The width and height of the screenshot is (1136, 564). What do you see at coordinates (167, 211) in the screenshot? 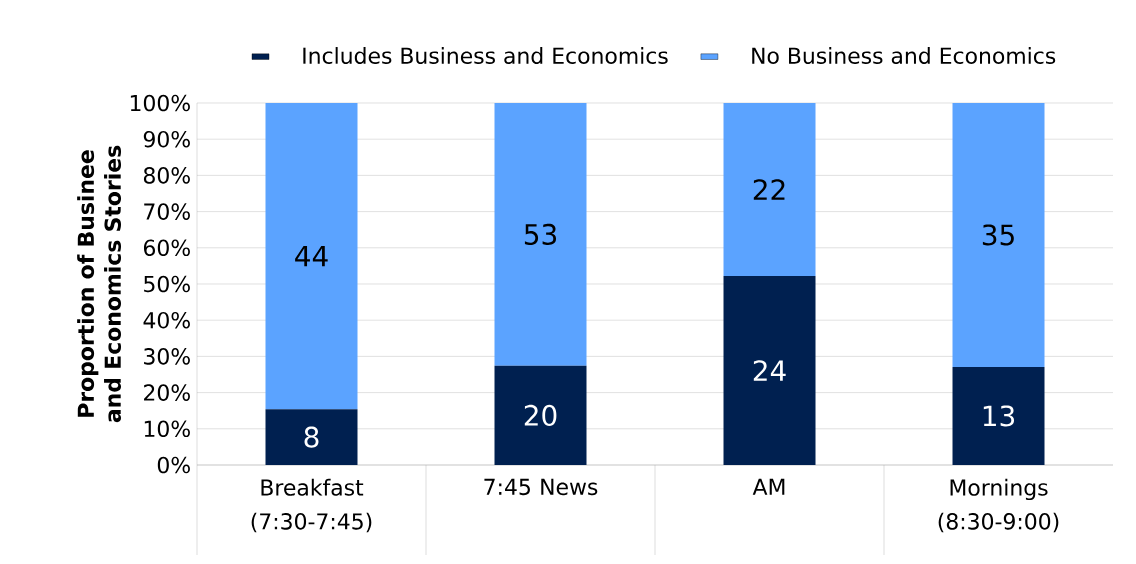
I see `y-tick-label: 70%` at bounding box center [167, 211].